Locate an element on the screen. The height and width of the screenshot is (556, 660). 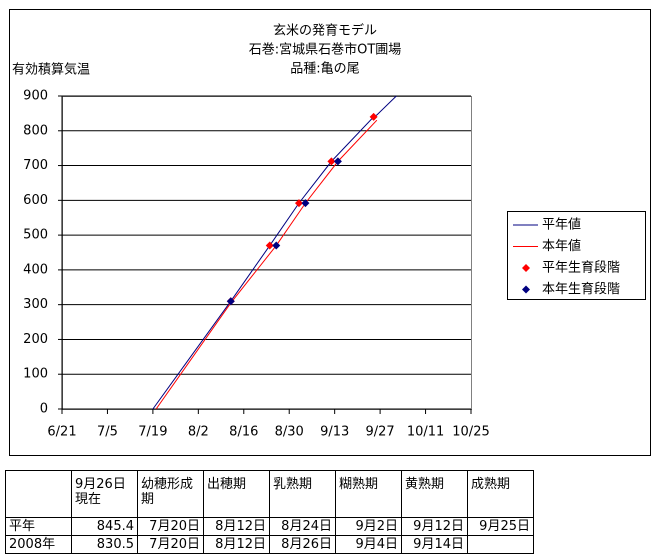
x-tick-label: 9/27 is located at coordinates (380, 432).